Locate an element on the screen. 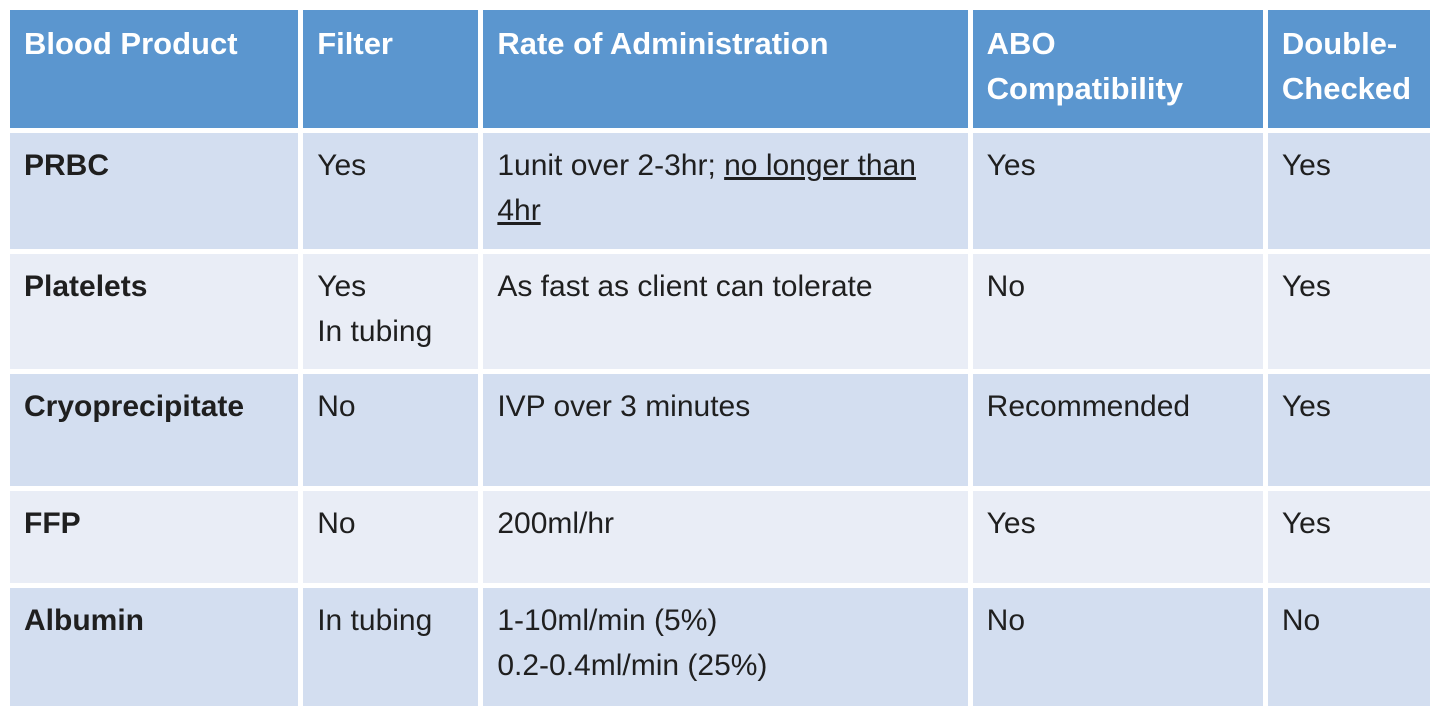  cell-rate: 1-10ml/min (5%) 0.2-0.4ml/min (25%) is located at coordinates (725, 647).